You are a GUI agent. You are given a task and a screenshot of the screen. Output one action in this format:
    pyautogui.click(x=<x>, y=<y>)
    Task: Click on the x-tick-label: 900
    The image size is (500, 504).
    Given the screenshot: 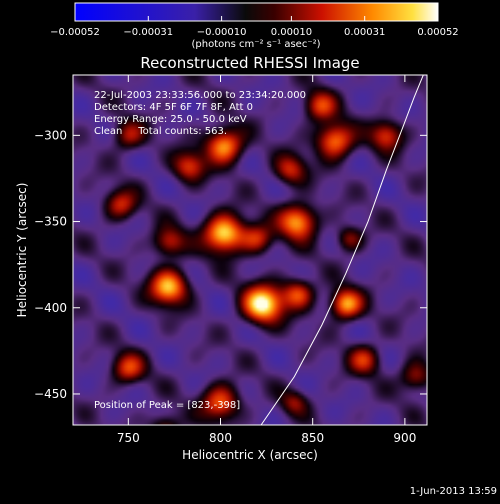 What is the action you would take?
    pyautogui.click(x=404, y=438)
    